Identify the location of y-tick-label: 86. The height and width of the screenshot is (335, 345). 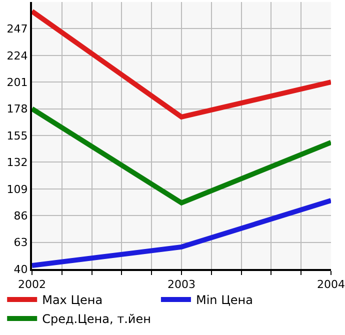
(21, 215).